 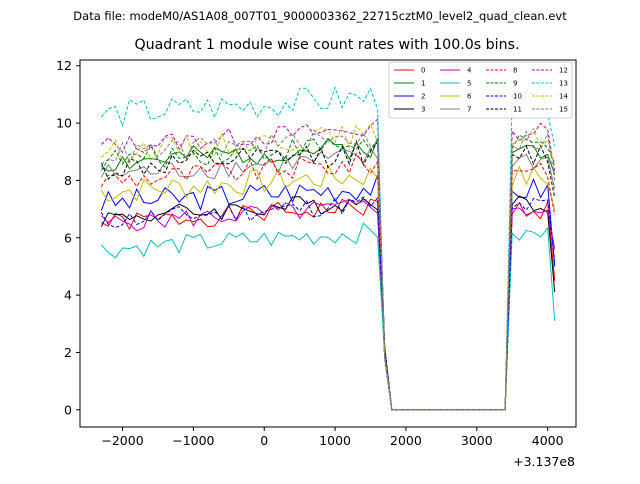 I want to click on y-tick-label: 6, so click(x=68, y=237).